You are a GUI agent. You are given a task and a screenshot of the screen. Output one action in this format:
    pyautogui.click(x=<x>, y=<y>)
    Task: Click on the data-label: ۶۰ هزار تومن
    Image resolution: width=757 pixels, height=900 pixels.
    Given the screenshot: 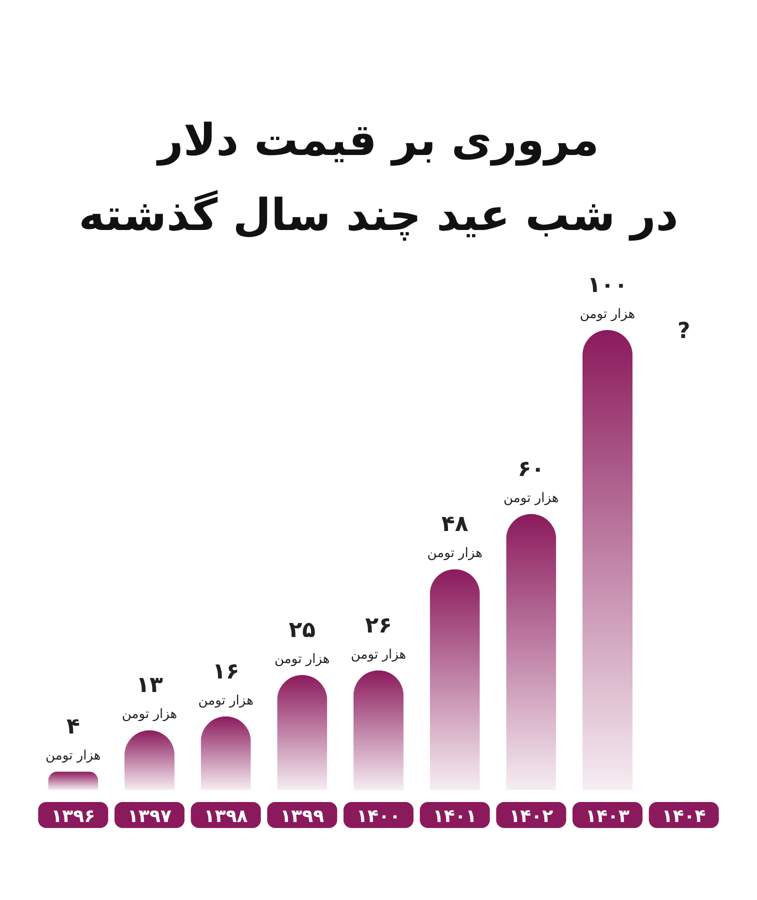 What is the action you would take?
    pyautogui.click(x=531, y=481)
    